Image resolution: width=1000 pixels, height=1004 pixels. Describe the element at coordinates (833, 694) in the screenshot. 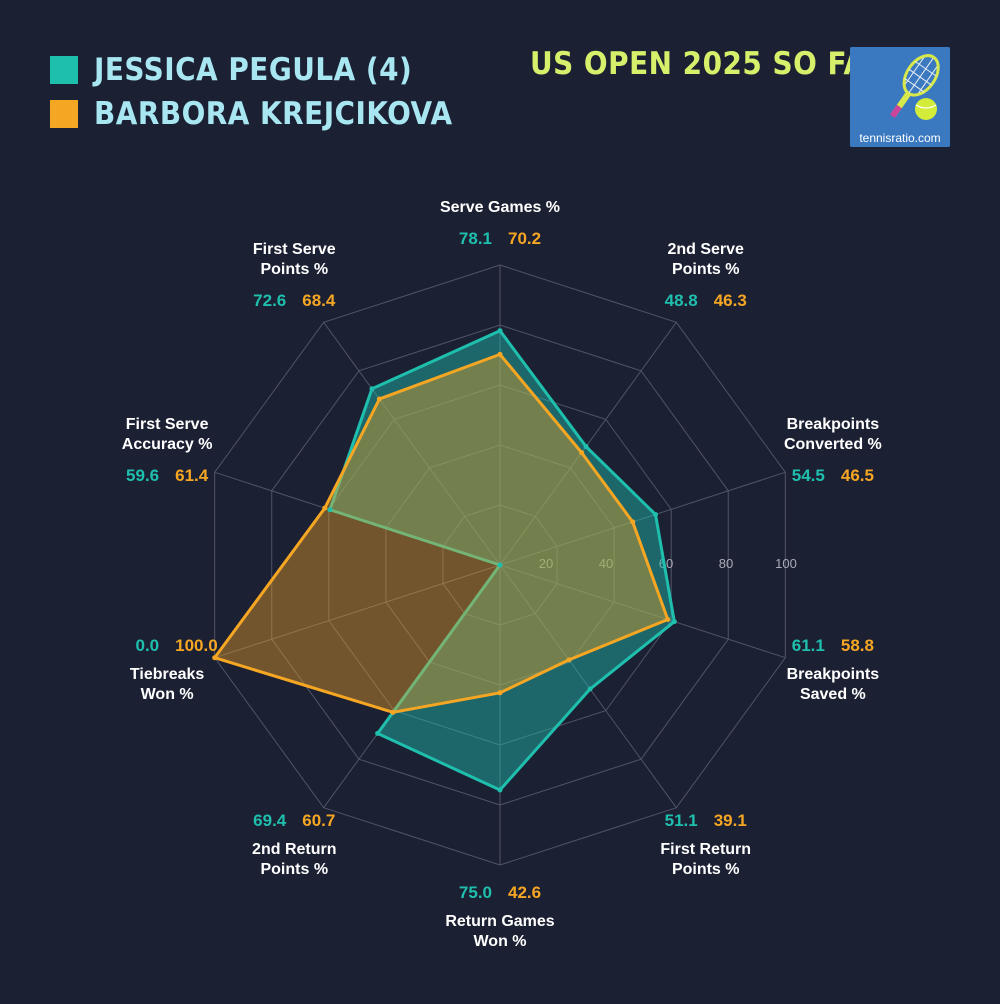

I see `axis-label-3: Saved %` at that location.